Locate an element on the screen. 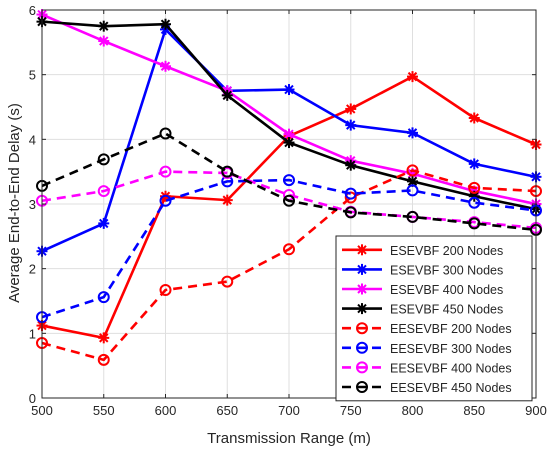 The height and width of the screenshot is (454, 550). x-tick-label: 650 is located at coordinates (227, 410).